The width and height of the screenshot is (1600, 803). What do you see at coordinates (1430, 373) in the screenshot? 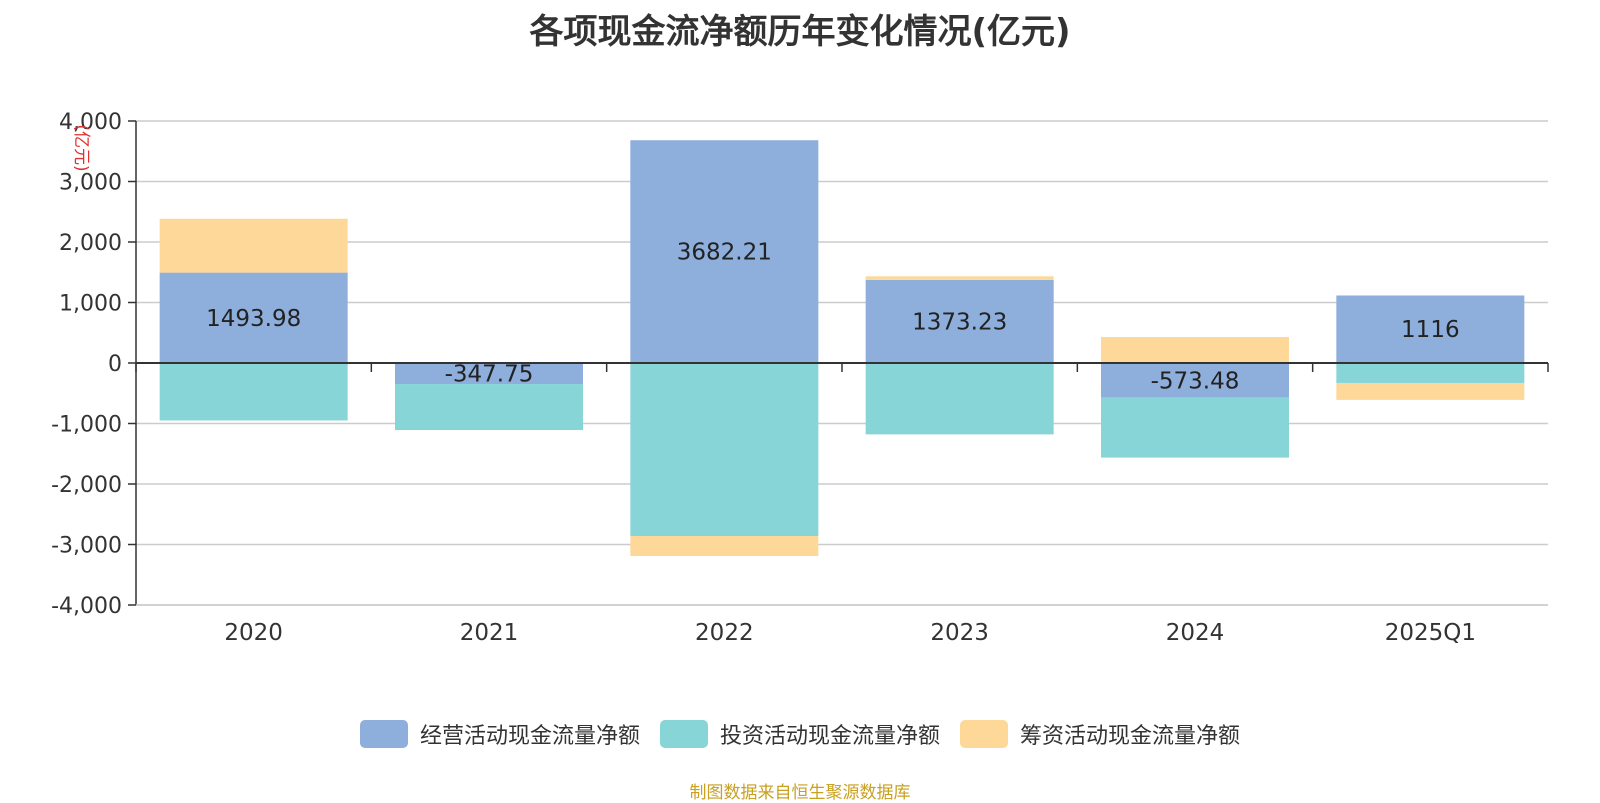
I see `bar-1-2025Q1` at bounding box center [1430, 373].